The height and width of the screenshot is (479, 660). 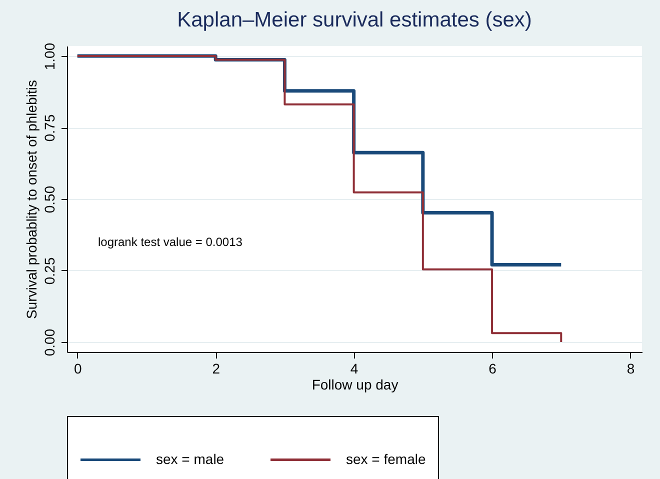 I want to click on y-tick-label: 0.25, so click(x=50, y=271).